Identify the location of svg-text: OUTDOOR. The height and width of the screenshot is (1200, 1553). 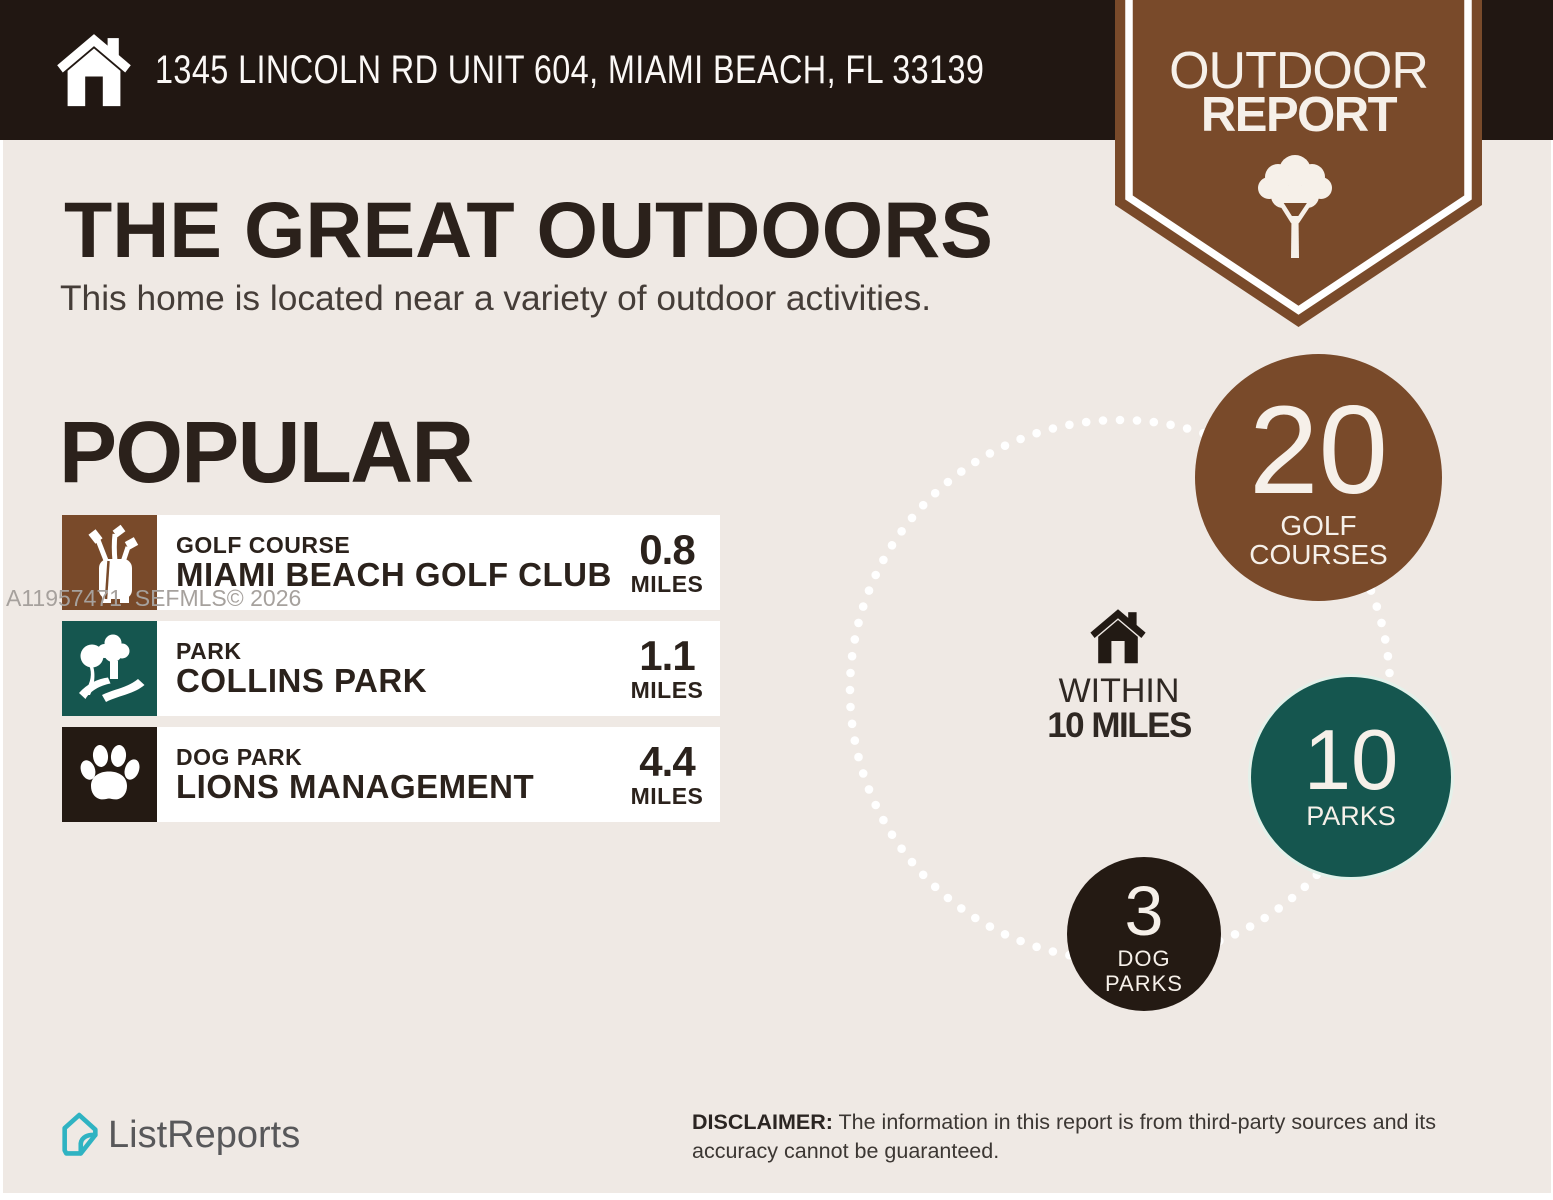
(1298, 71).